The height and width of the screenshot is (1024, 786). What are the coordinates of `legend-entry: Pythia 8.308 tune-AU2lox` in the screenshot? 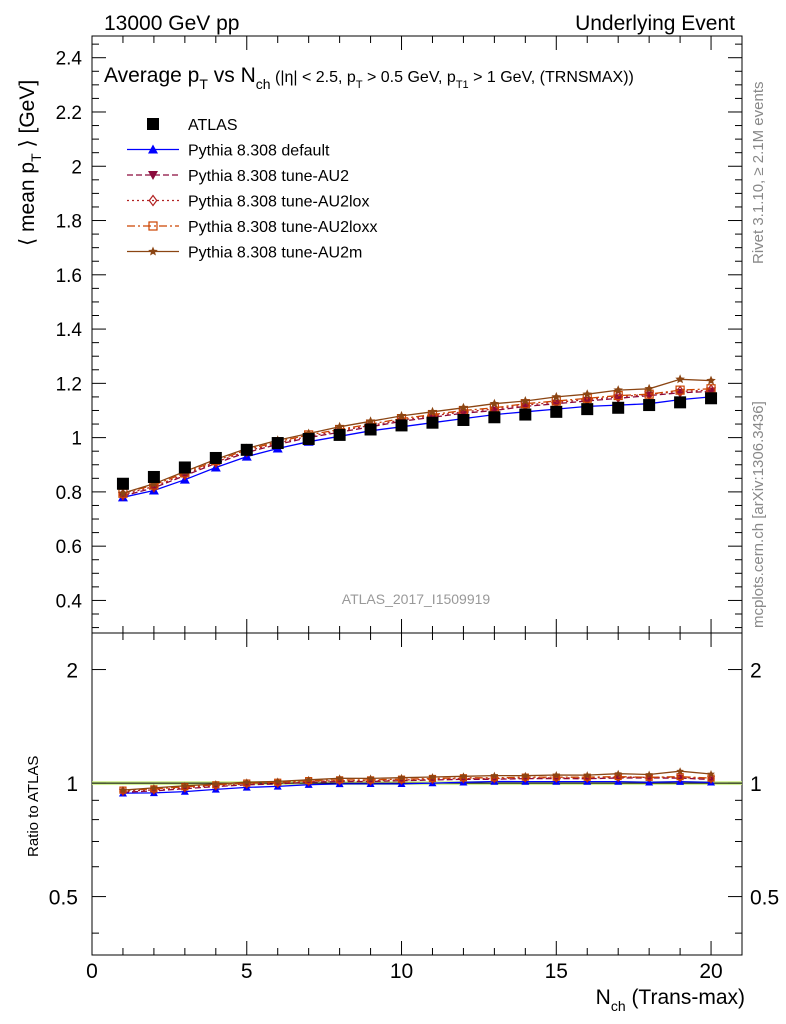 It's located at (248, 202).